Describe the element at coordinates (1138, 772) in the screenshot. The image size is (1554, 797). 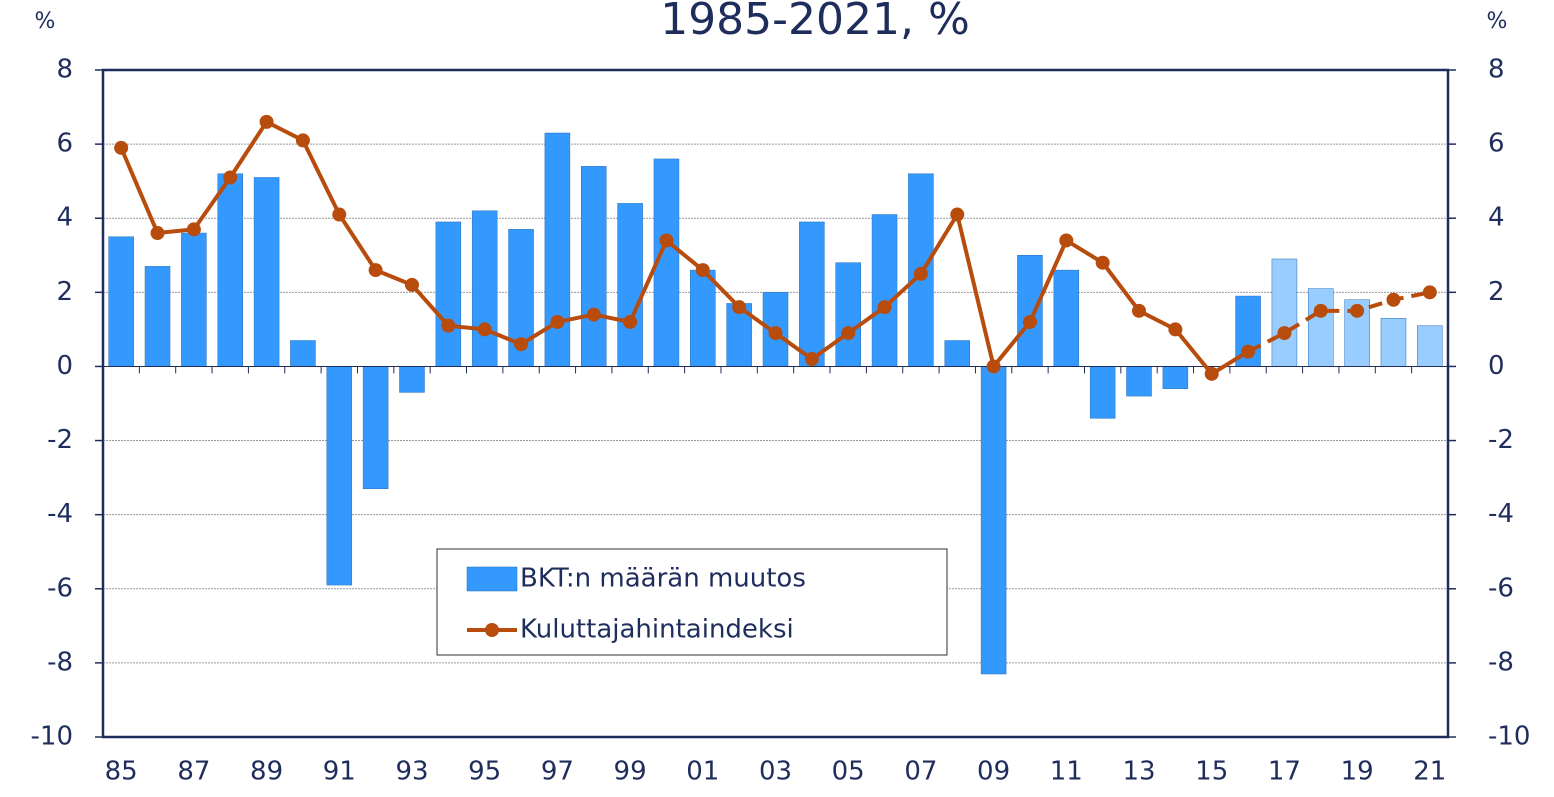
I see `x-tick-label: 13` at that location.